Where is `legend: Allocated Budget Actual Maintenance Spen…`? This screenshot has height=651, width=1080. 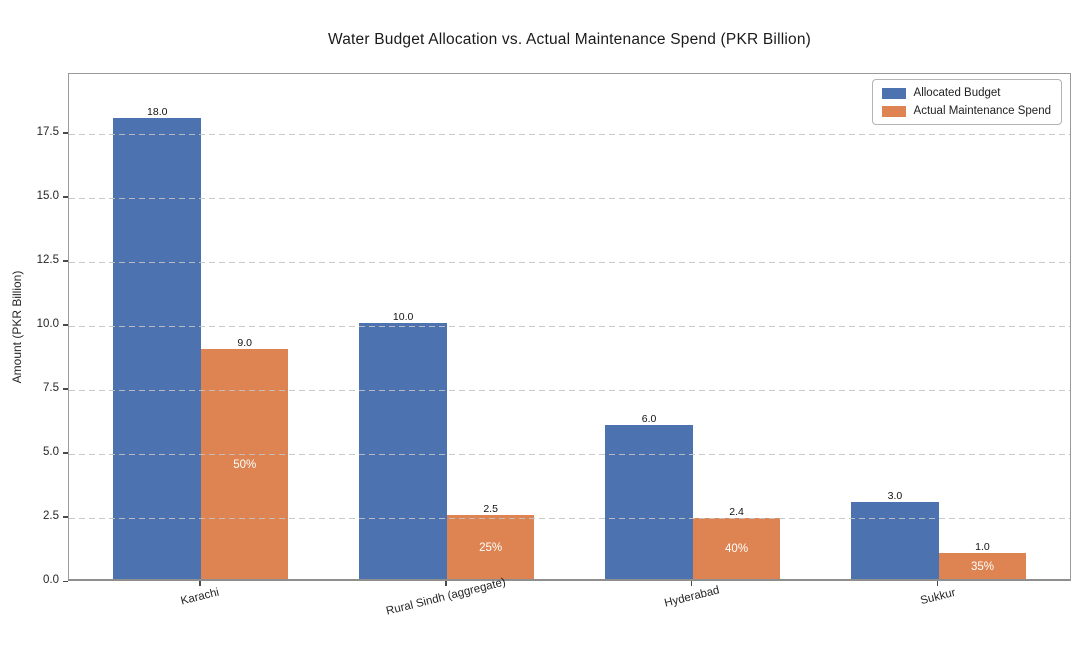
legend: Allocated Budget Actual Maintenance Spen… is located at coordinates (966, 102).